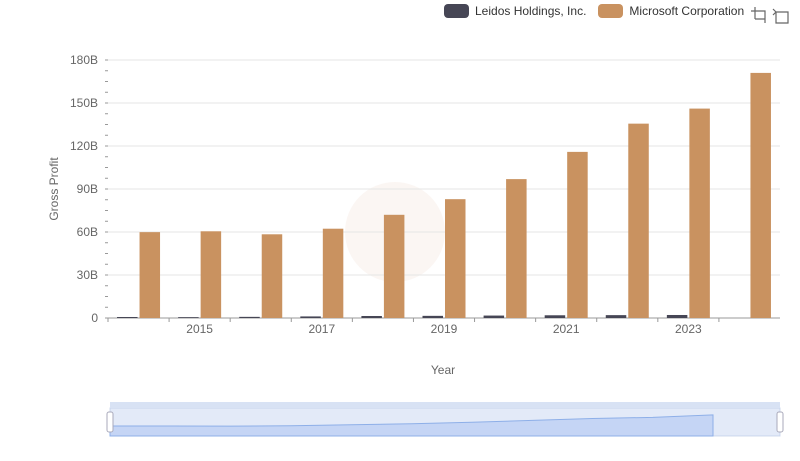  What do you see at coordinates (188, 317) in the screenshot?
I see `bar-leidos-2015` at bounding box center [188, 317].